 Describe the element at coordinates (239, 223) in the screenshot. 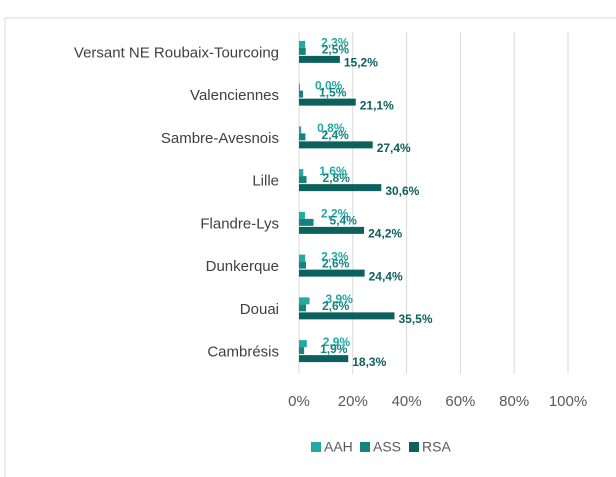

I see `y-tick-label: Flandre-Lys` at that location.